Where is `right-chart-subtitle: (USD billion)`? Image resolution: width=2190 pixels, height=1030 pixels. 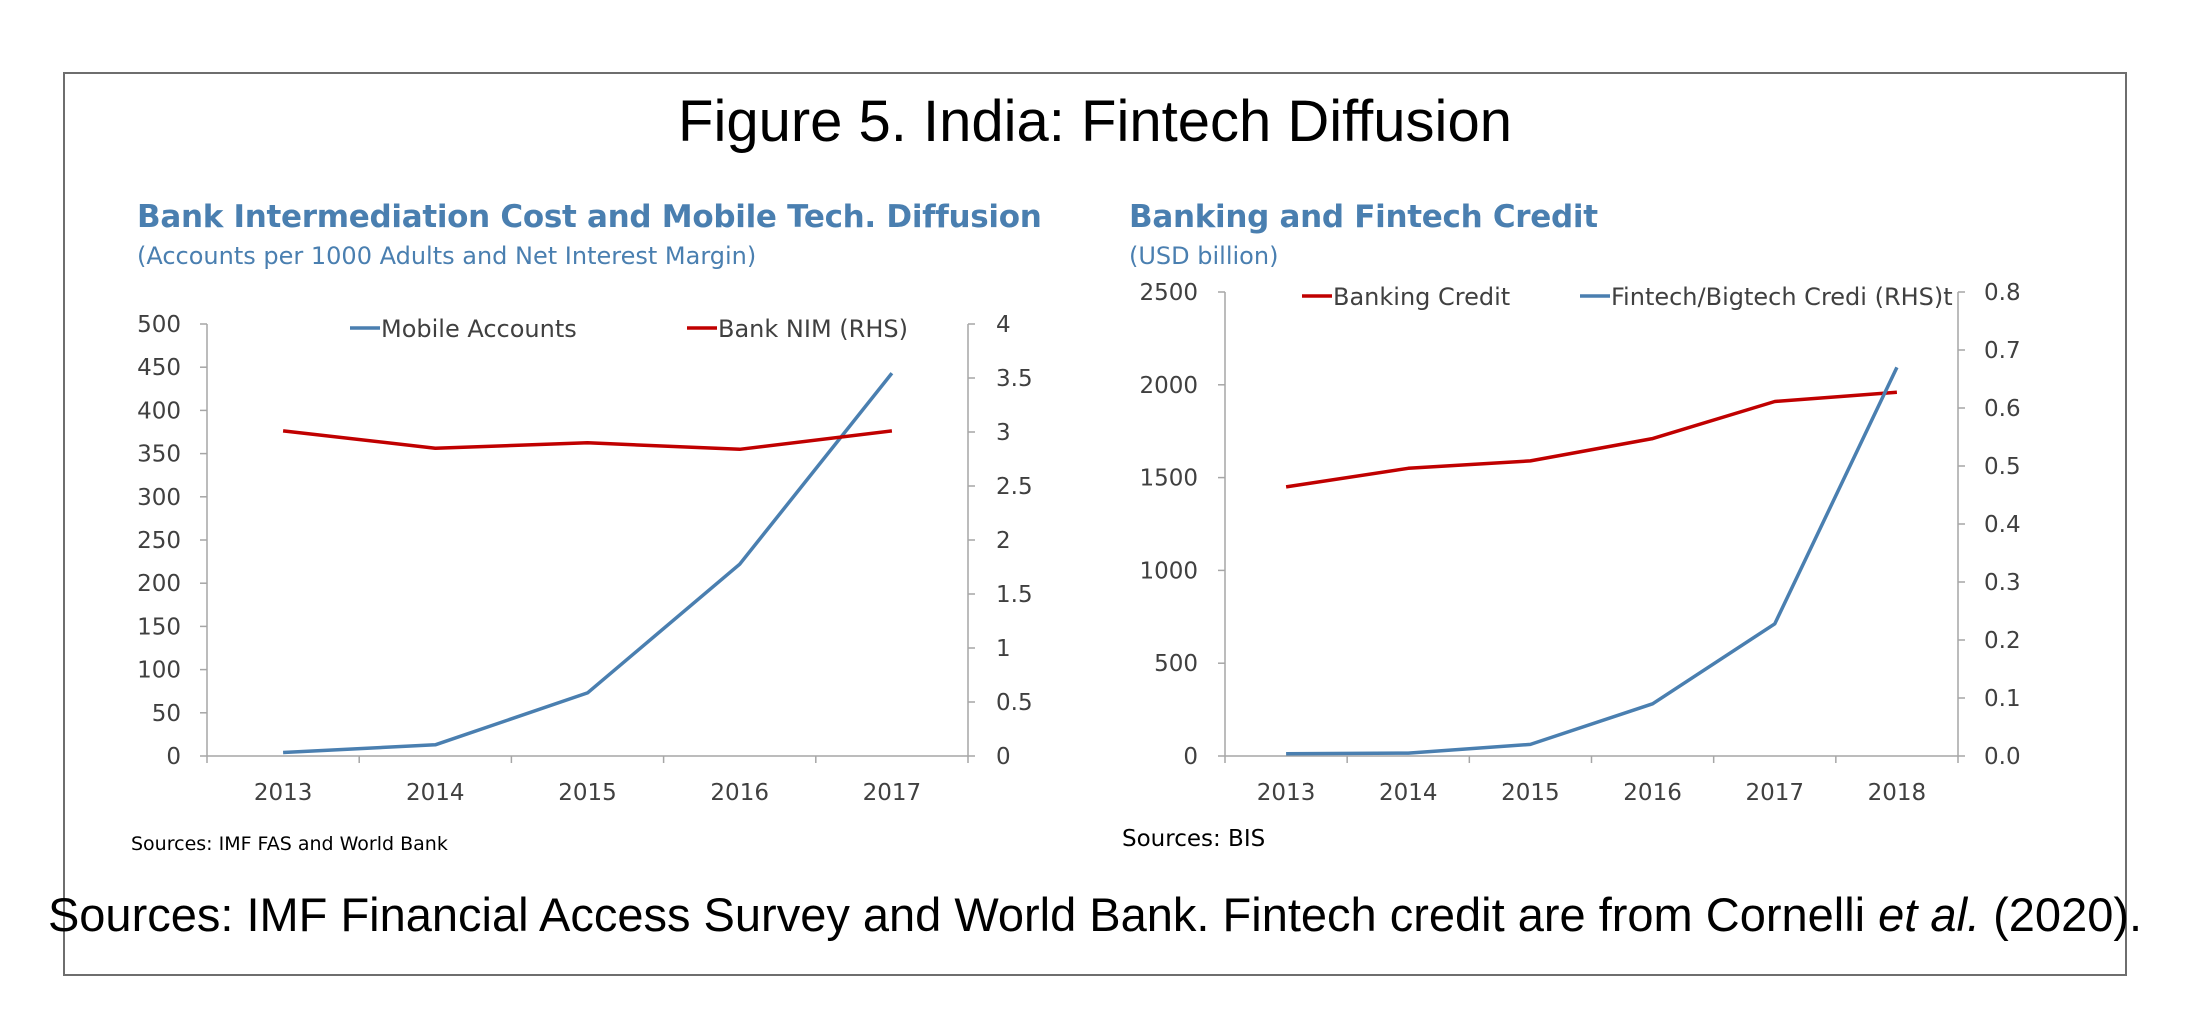 right-chart-subtitle: (USD billion) is located at coordinates (1204, 256).